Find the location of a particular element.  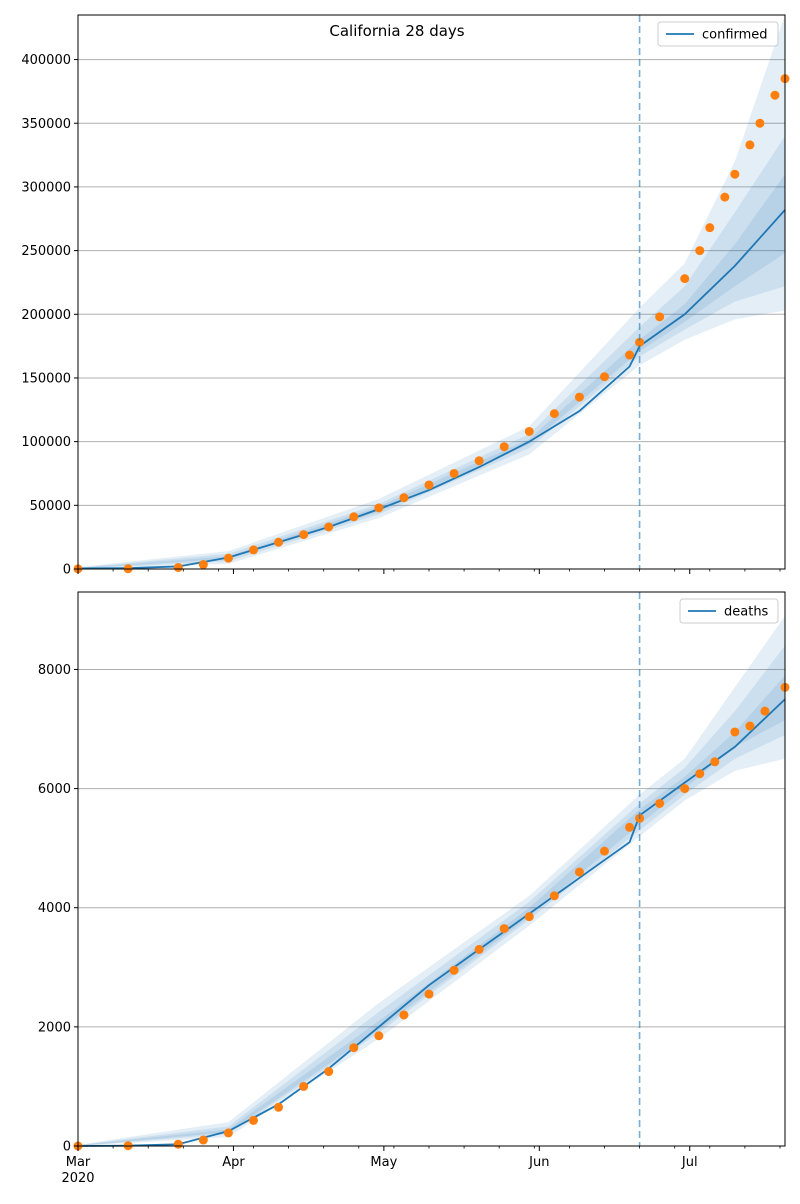

x-tick-label: Mar 2020 is located at coordinates (77, 1170).